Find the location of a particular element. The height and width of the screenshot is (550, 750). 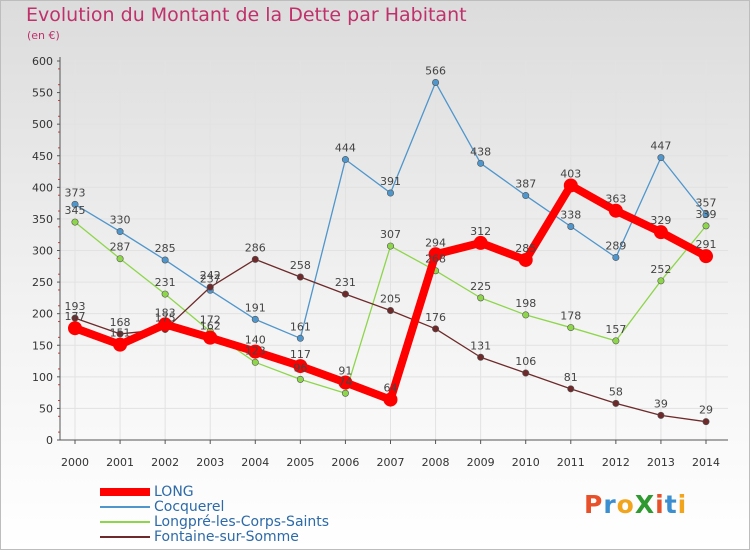

data-label: 268 is located at coordinates (435, 259).